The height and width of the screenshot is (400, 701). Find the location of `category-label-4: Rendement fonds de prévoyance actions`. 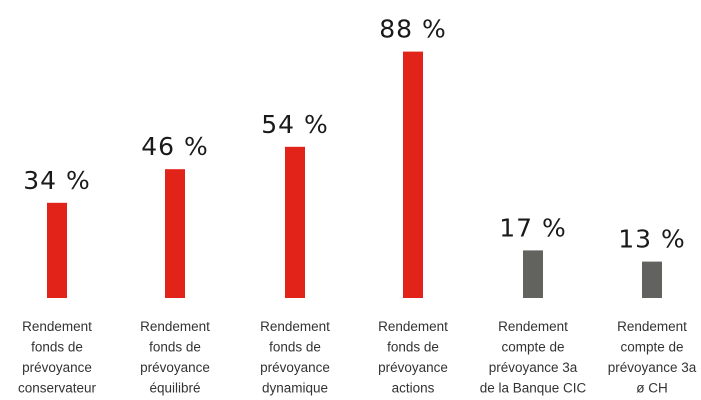

category-label-4: Rendement fonds de prévoyance actions is located at coordinates (413, 357).